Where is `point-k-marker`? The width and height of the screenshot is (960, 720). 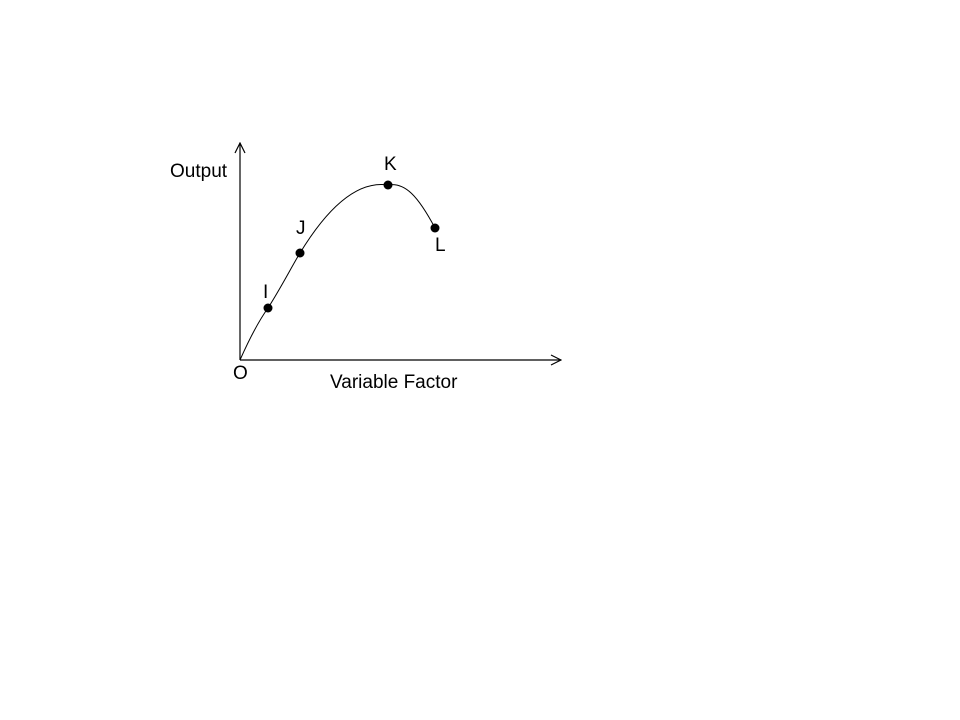
point-k-marker is located at coordinates (388, 185).